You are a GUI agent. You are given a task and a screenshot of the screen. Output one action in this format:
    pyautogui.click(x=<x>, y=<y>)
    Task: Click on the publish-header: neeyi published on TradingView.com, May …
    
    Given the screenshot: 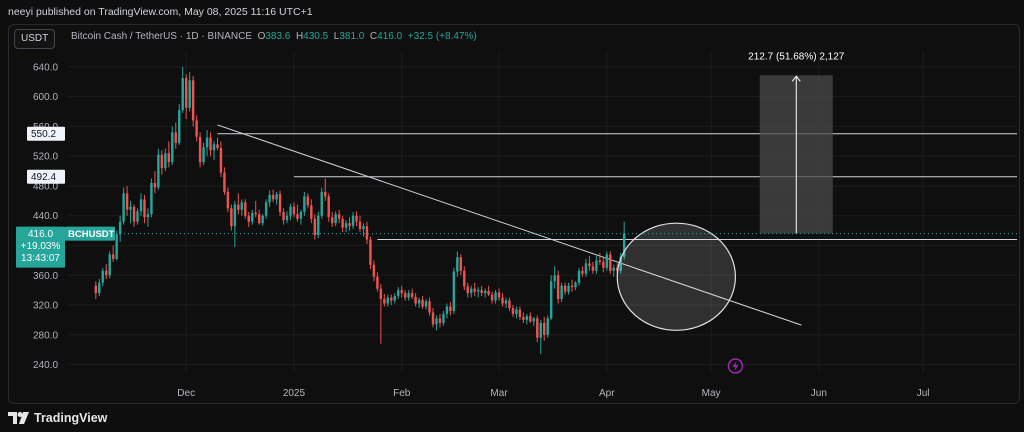 What is the action you would take?
    pyautogui.click(x=512, y=12)
    